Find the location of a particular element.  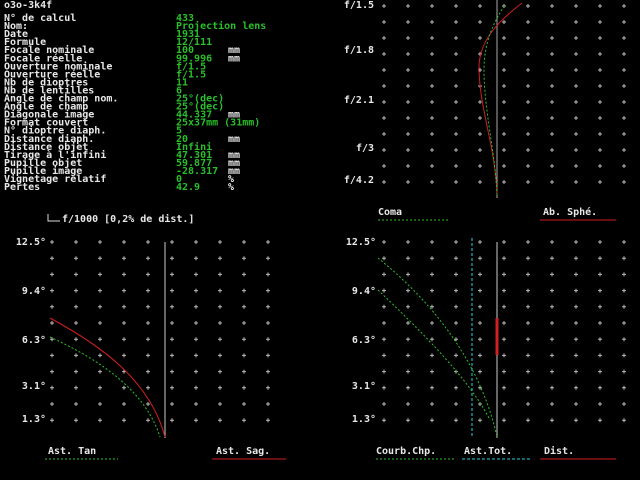

field-unit: mm is located at coordinates (234, 139).